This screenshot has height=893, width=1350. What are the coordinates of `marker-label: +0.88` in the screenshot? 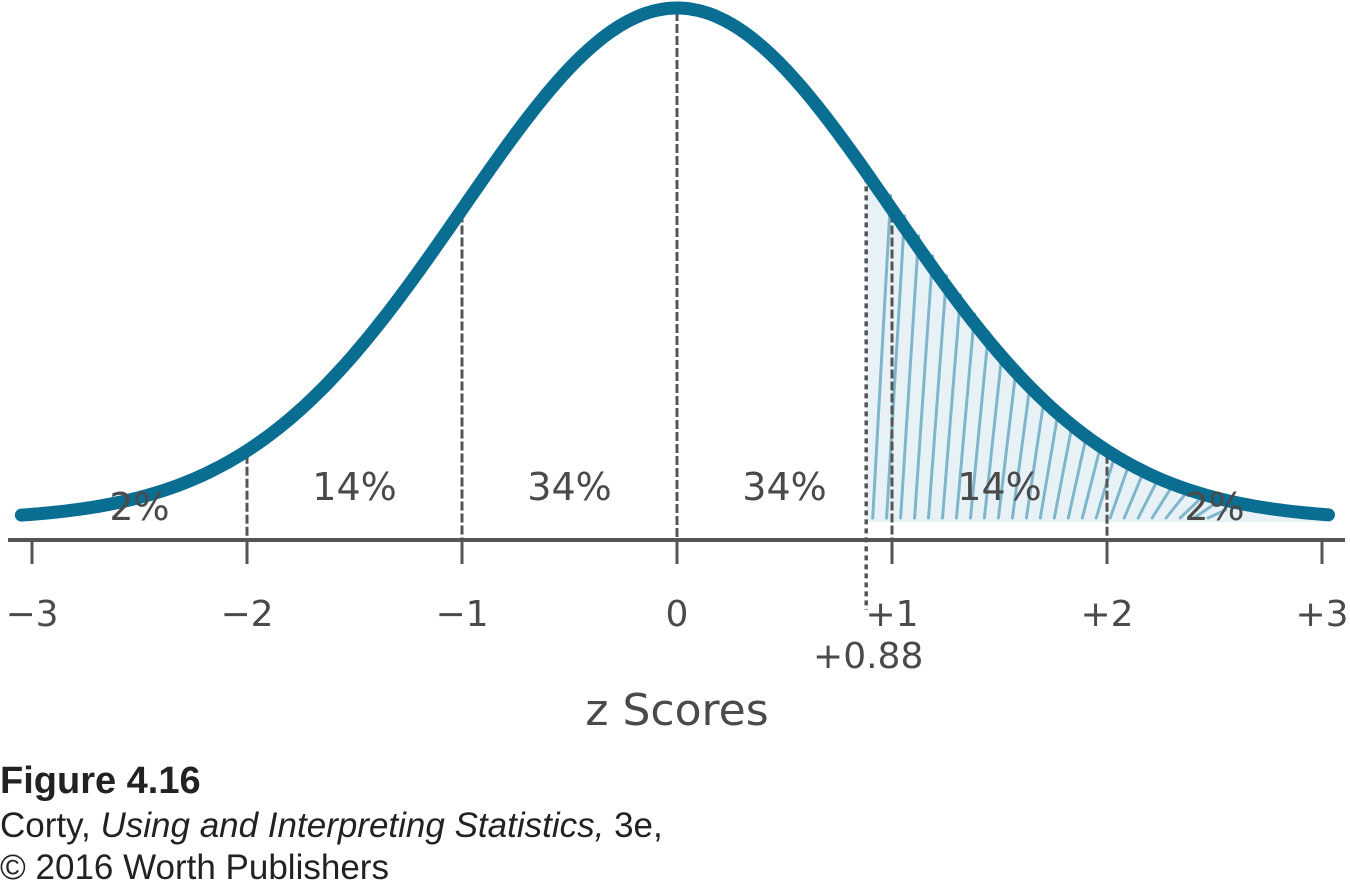 It's located at (868, 656).